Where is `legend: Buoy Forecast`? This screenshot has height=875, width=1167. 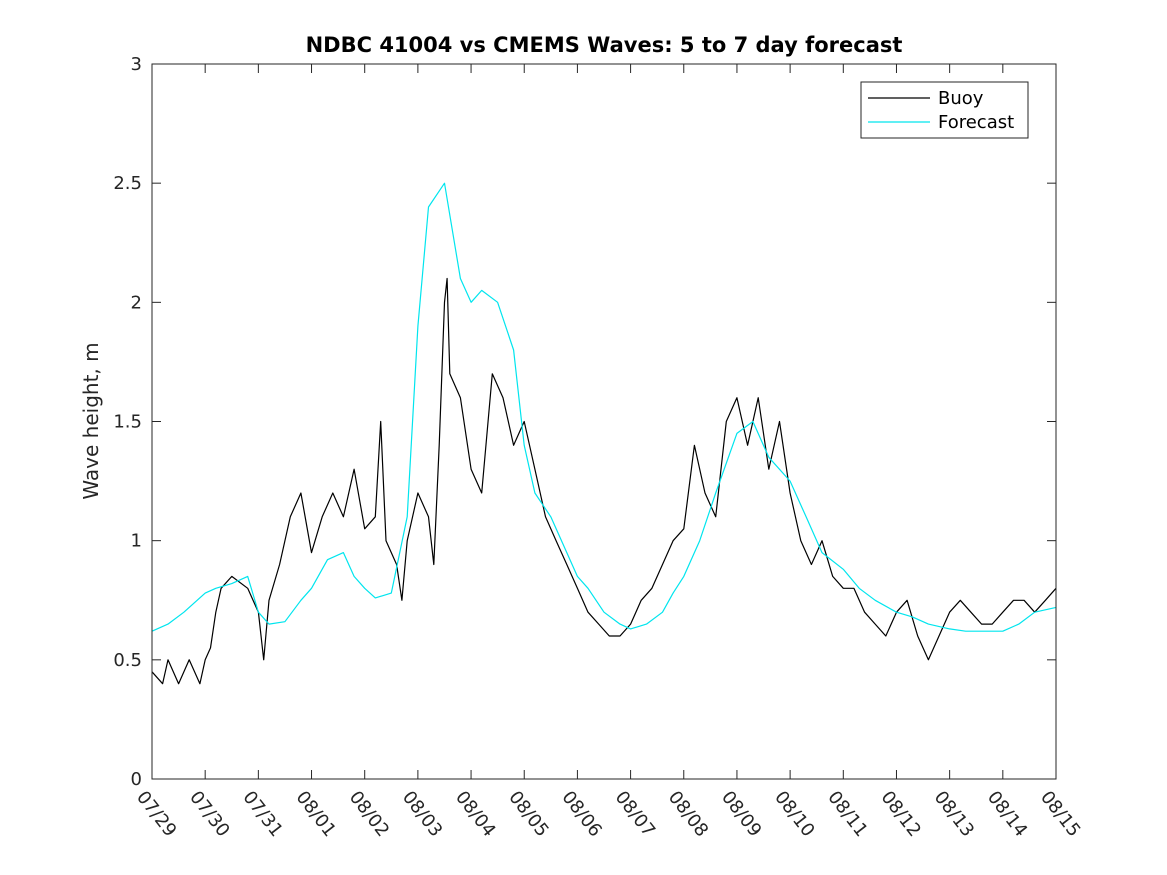
legend: Buoy Forecast is located at coordinates (944, 110).